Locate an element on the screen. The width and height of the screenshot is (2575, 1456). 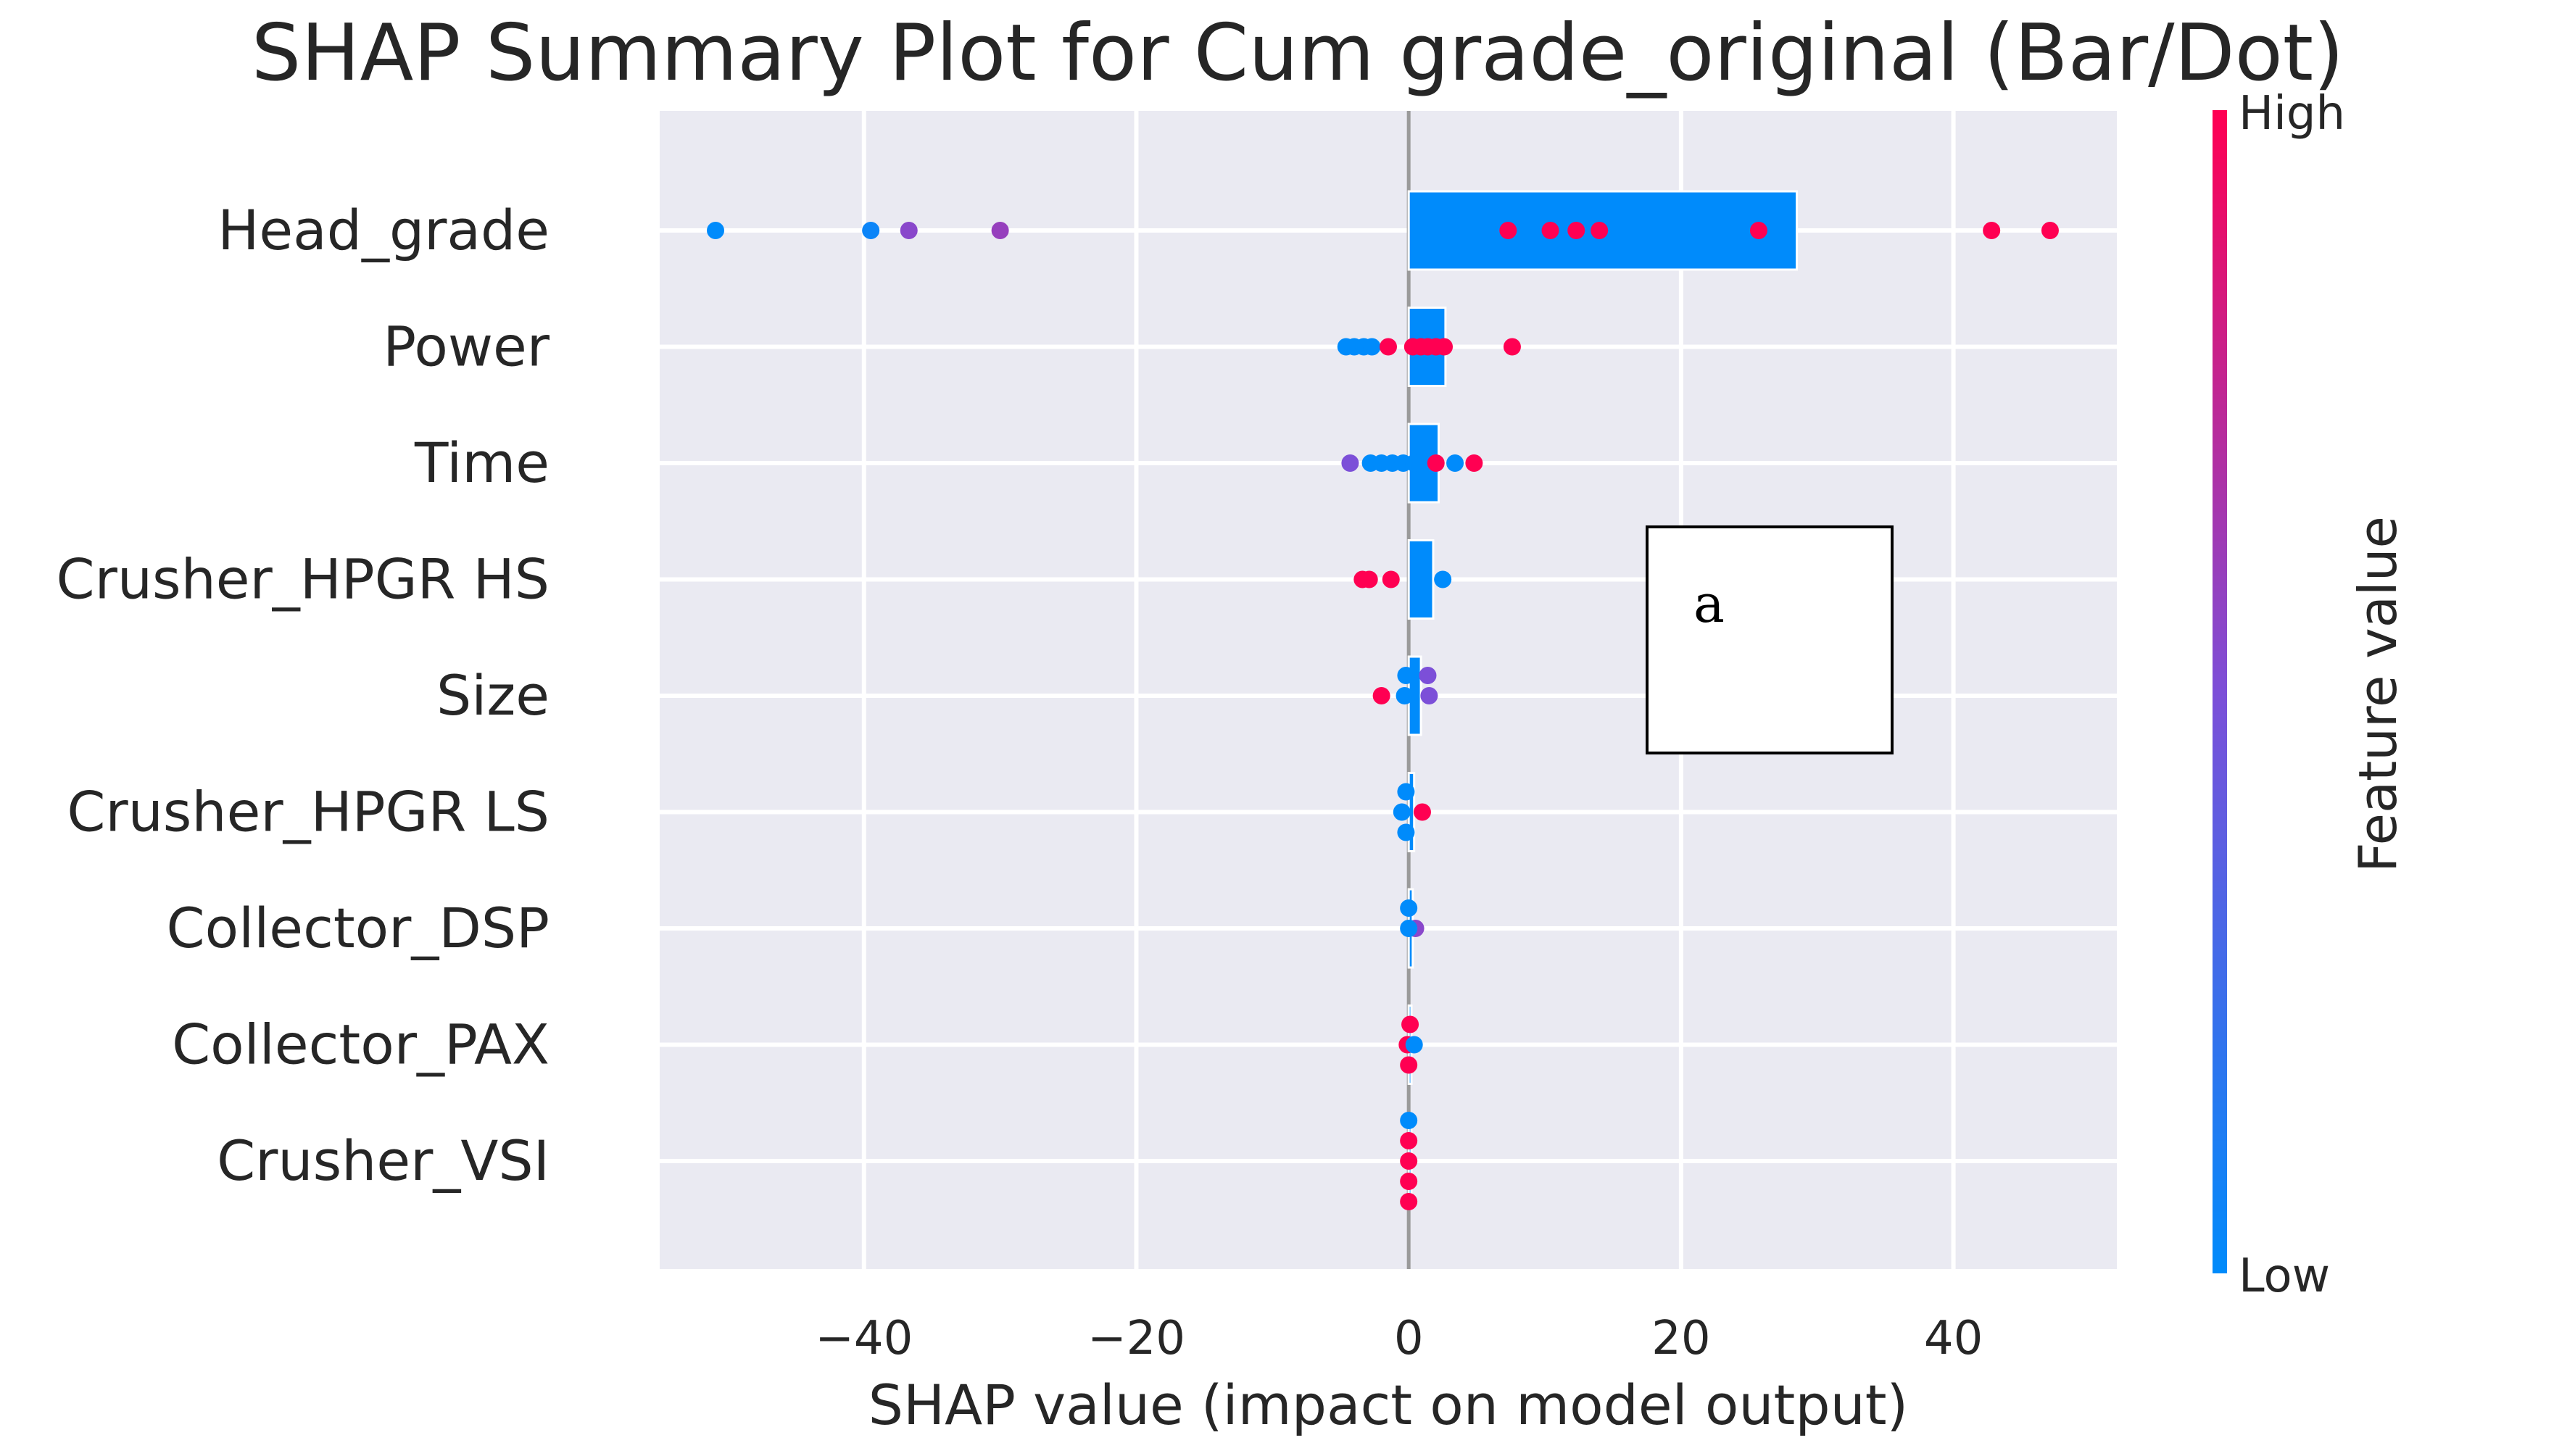
colorbar-low-label: Low is located at coordinates (2284, 1276).